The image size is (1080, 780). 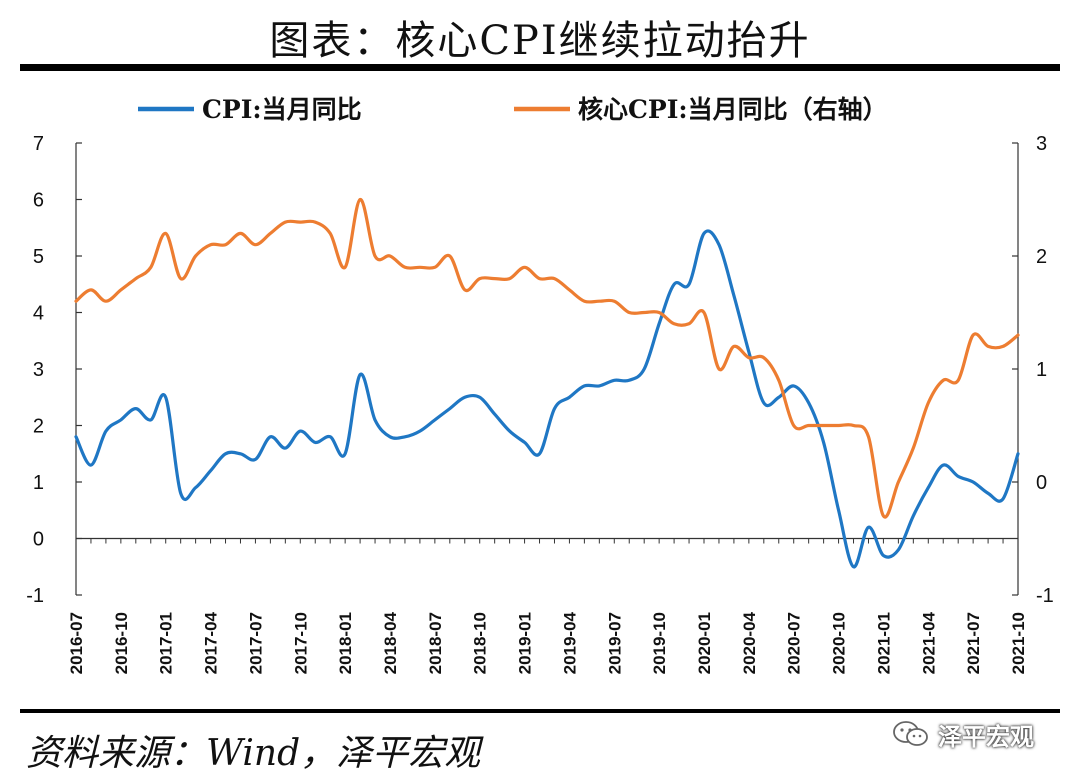 I want to click on x-tick-label: 2018-01, so click(x=345, y=643).